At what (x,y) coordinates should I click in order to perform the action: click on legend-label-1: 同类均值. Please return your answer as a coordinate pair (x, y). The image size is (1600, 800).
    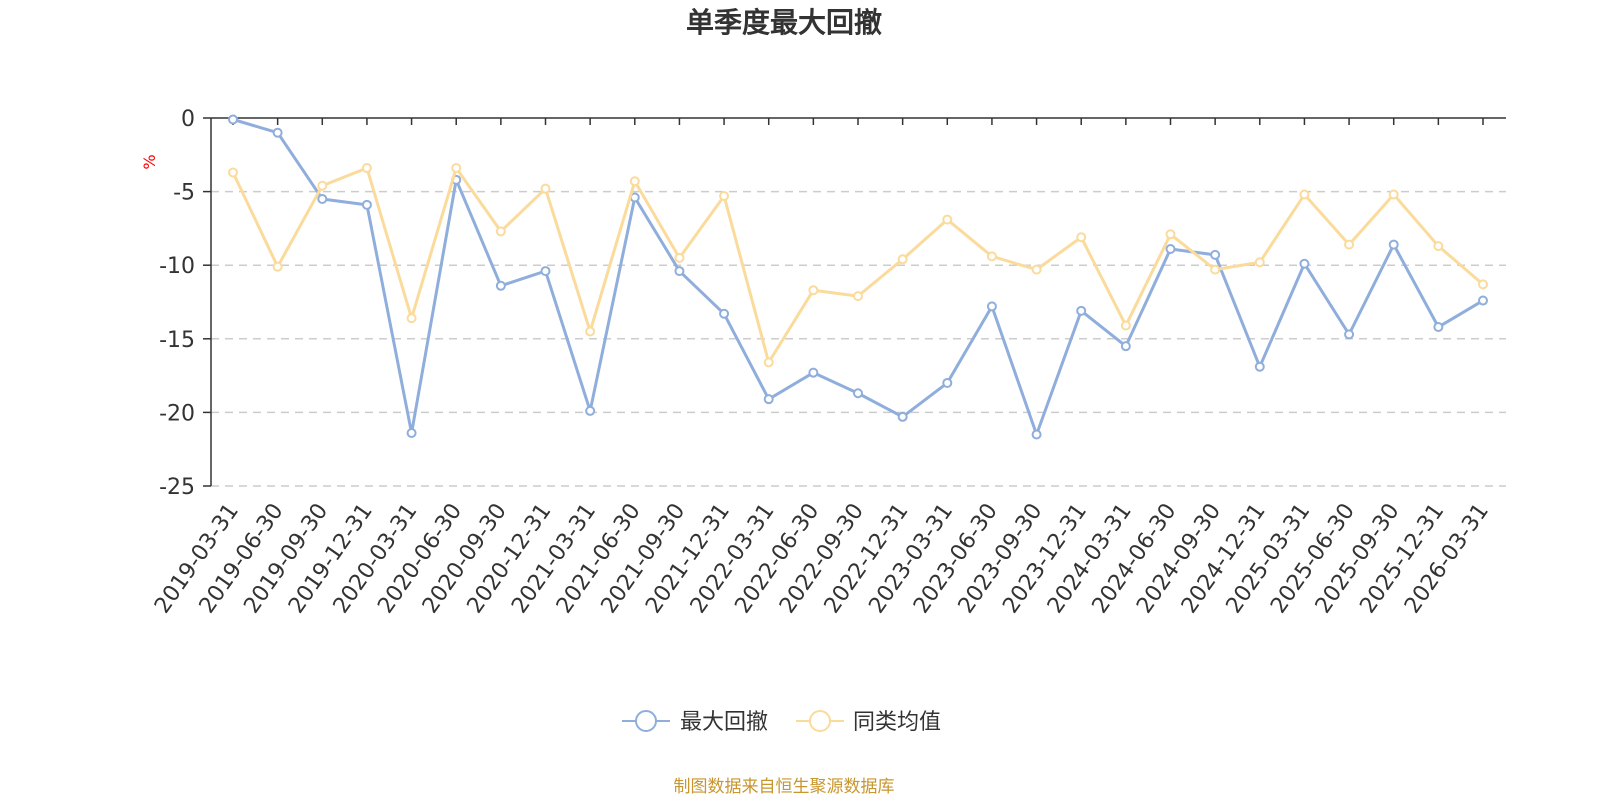
    Looking at the image, I should click on (897, 722).